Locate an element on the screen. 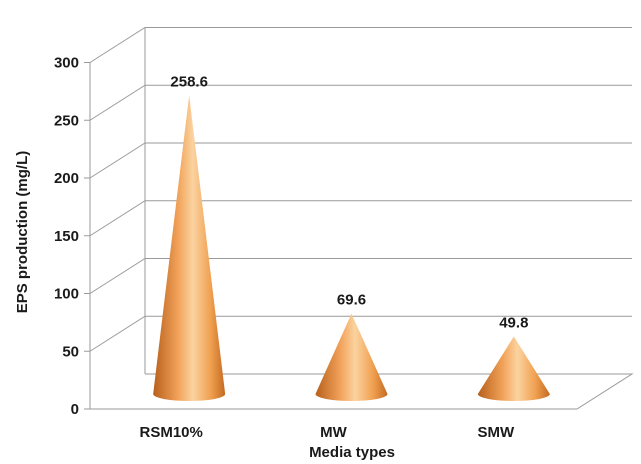  x-tick-label: SMW is located at coordinates (496, 432).